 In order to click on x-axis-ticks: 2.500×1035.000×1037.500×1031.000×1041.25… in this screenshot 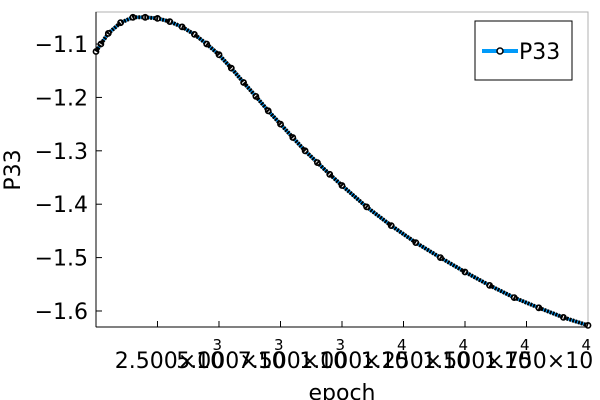, I will do `click(354, 347)`.